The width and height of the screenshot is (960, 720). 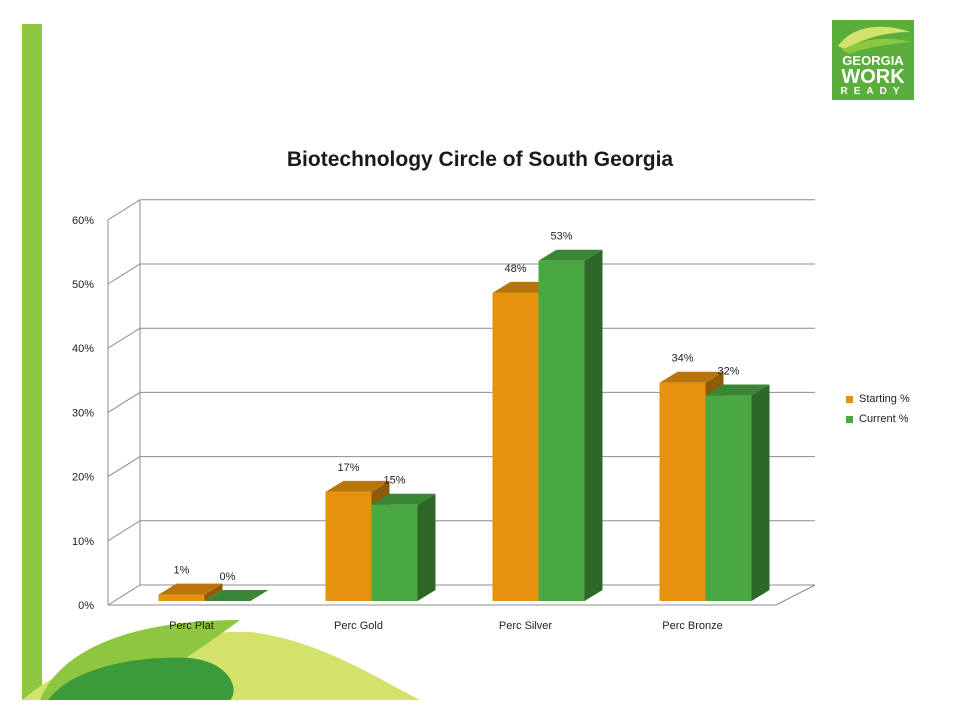 What do you see at coordinates (728, 372) in the screenshot?
I see `data-label: 32%` at bounding box center [728, 372].